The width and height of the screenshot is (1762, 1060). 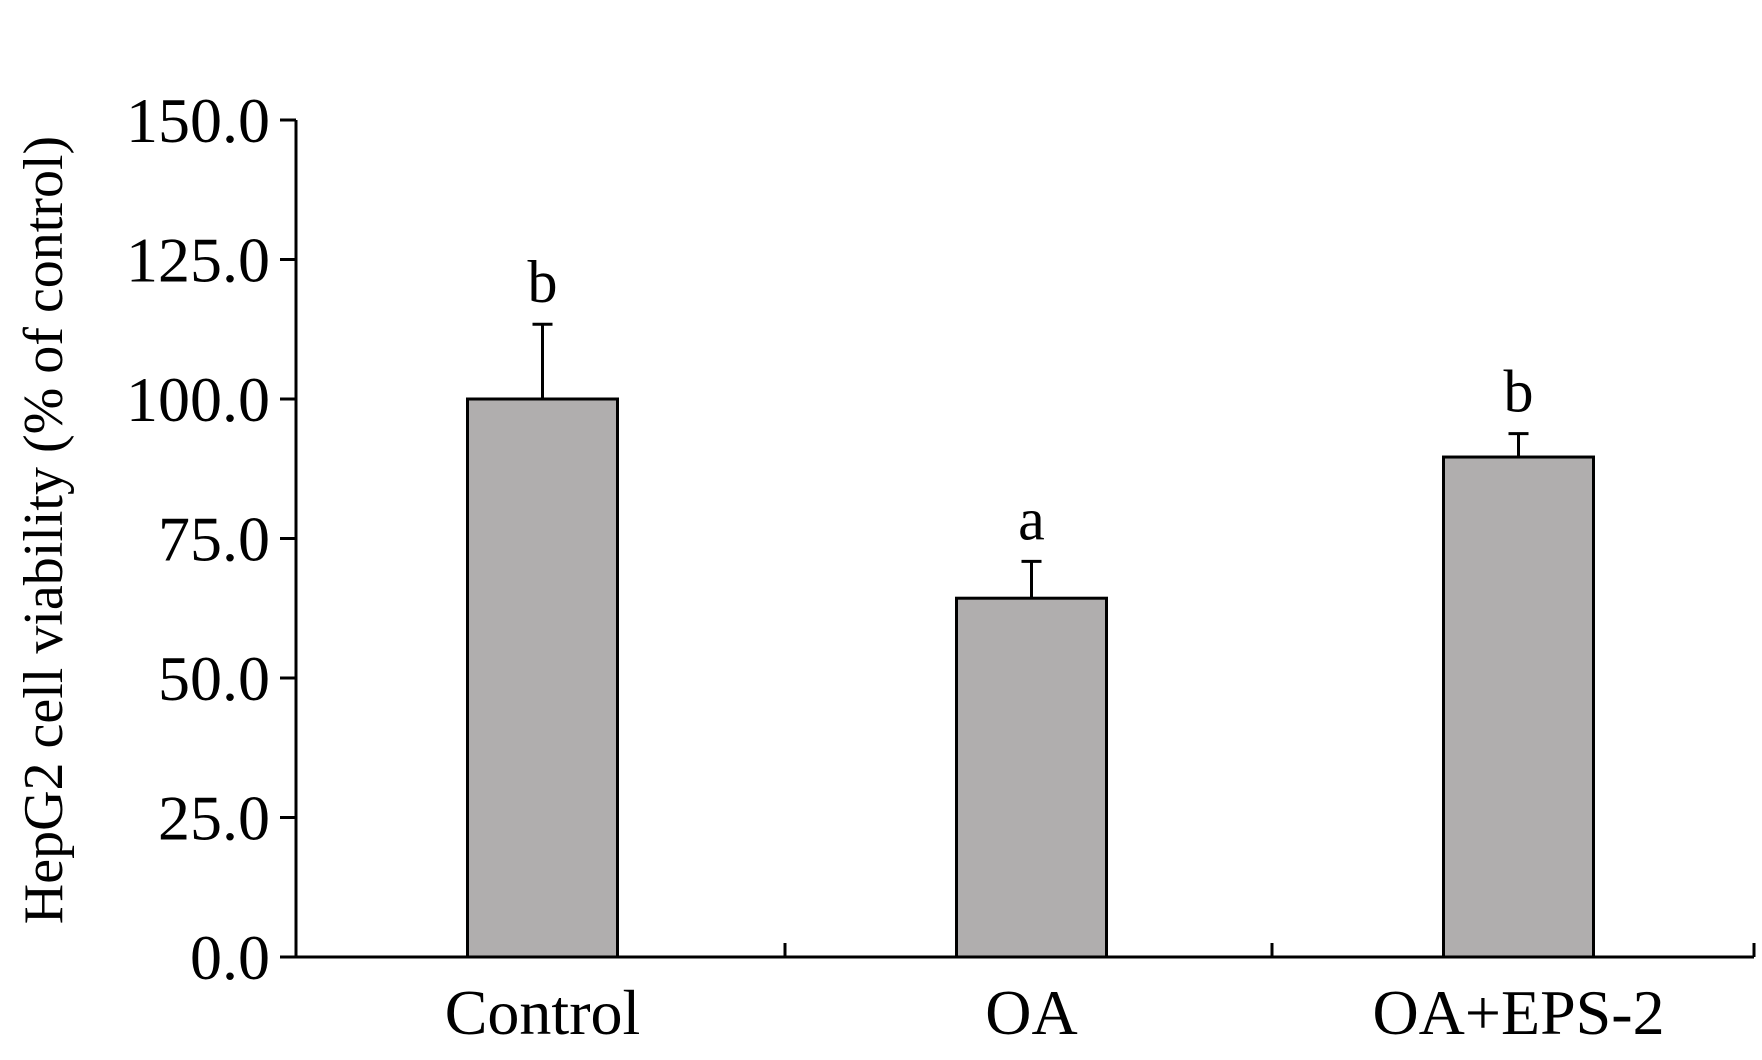 What do you see at coordinates (198, 120) in the screenshot?
I see `y-tick-label: 150.0` at bounding box center [198, 120].